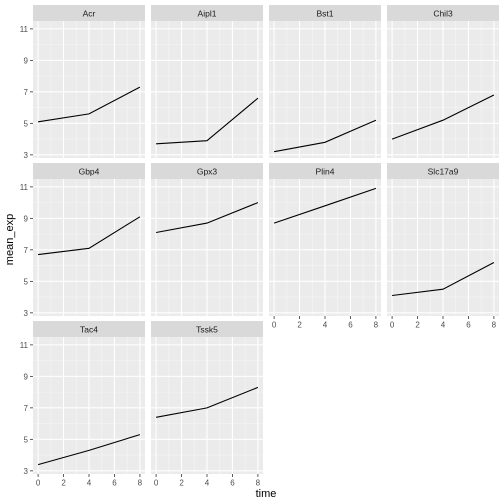 Image resolution: width=504 pixels, height=504 pixels. Describe the element at coordinates (443, 246) in the screenshot. I see `facet-panel: Slc17a9 0 2 4 6 8` at that location.